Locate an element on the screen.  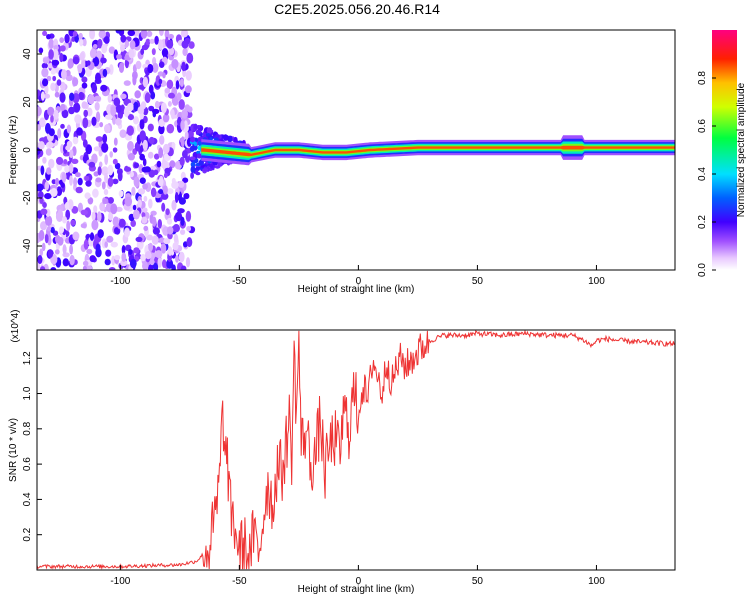
y-tick-label: -40 is located at coordinates (27, 245).